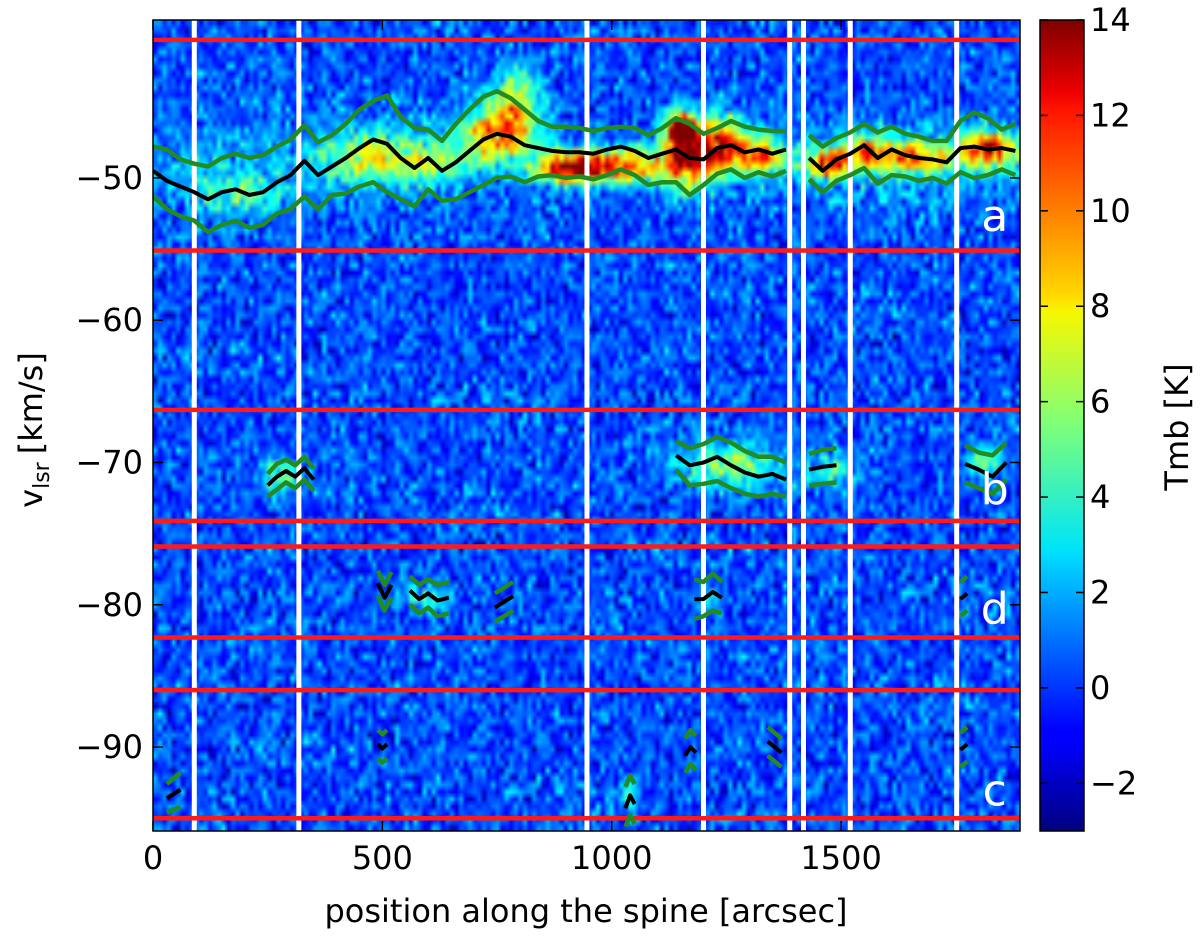 This screenshot has width=1200, height=937. What do you see at coordinates (1110, 20) in the screenshot?
I see `colorbar-tick-label: 14` at bounding box center [1110, 20].